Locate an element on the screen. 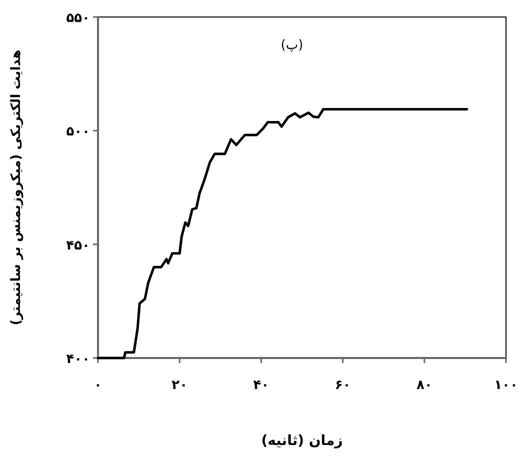 Image resolution: width=524 pixels, height=461 pixels. y-tick-label: ۴۰۰ is located at coordinates (78, 359).